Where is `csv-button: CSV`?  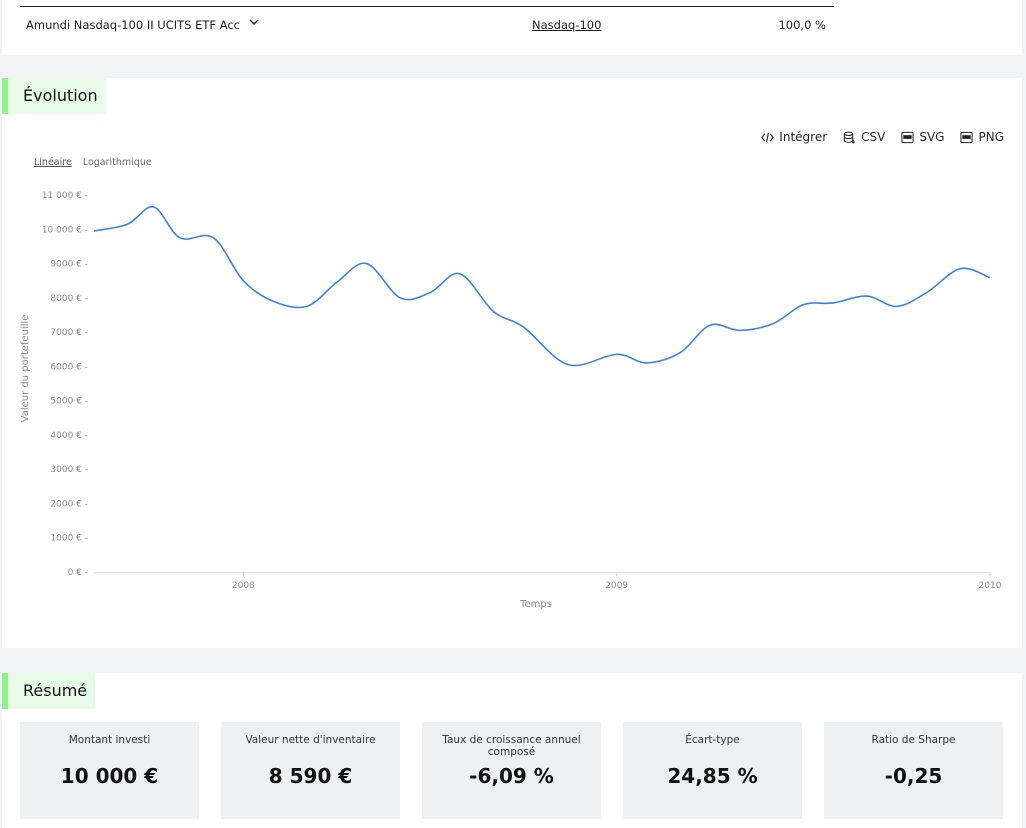 csv-button: CSV is located at coordinates (864, 137).